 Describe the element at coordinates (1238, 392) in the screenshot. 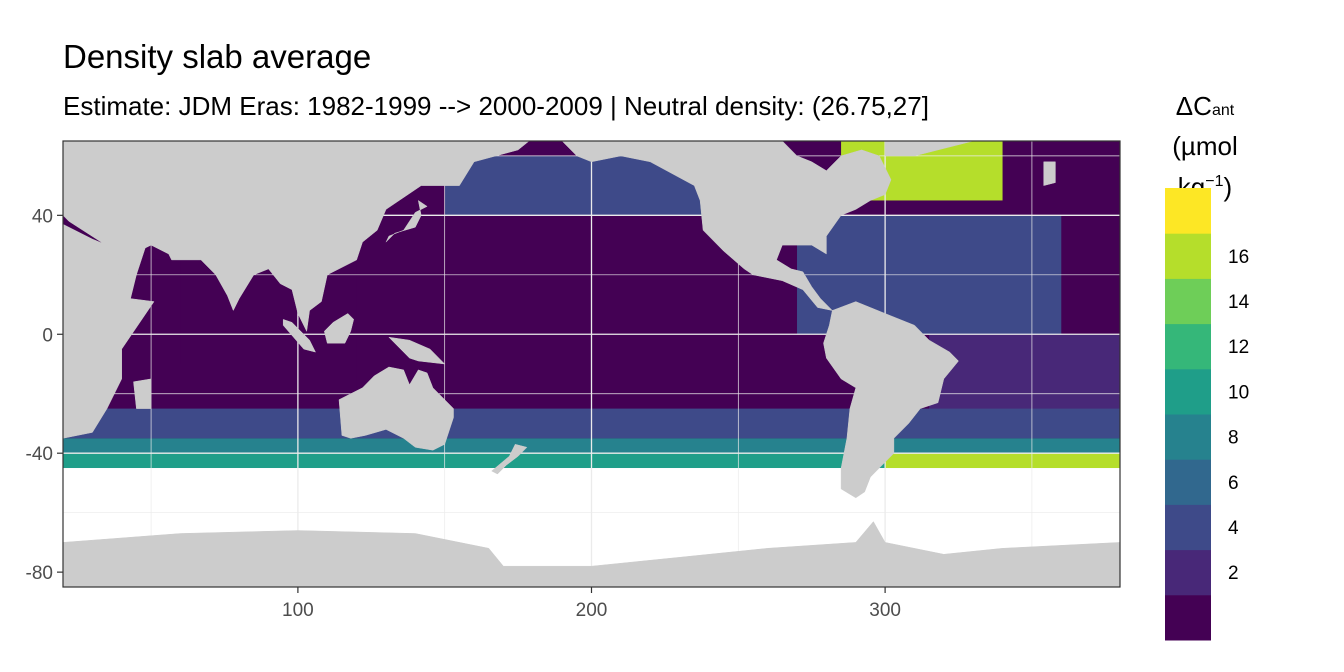

I see `legend-label: 10` at that location.